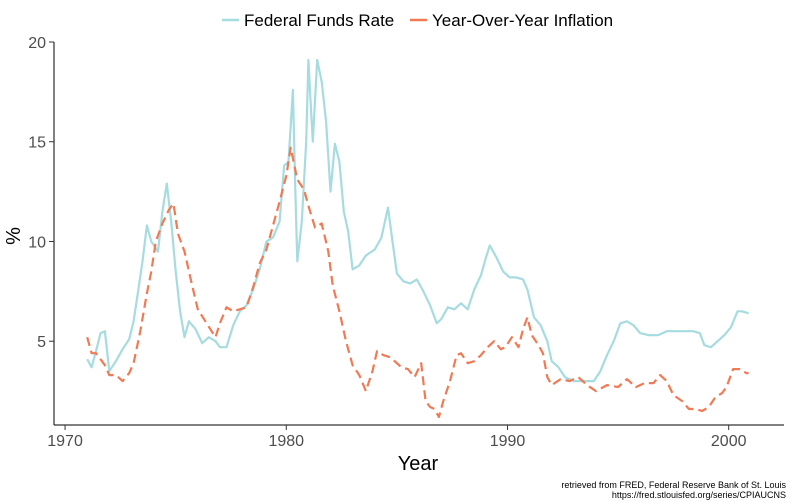 This screenshot has width=792, height=504. What do you see at coordinates (65, 441) in the screenshot?
I see `x-tick-label: 1970` at bounding box center [65, 441].